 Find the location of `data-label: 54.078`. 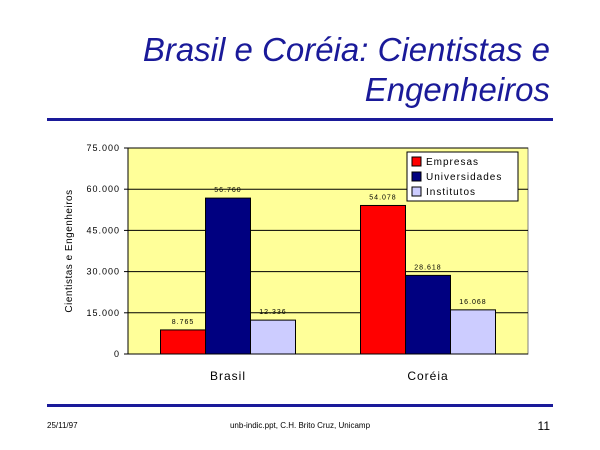

data-label: 54.078 is located at coordinates (382, 197).